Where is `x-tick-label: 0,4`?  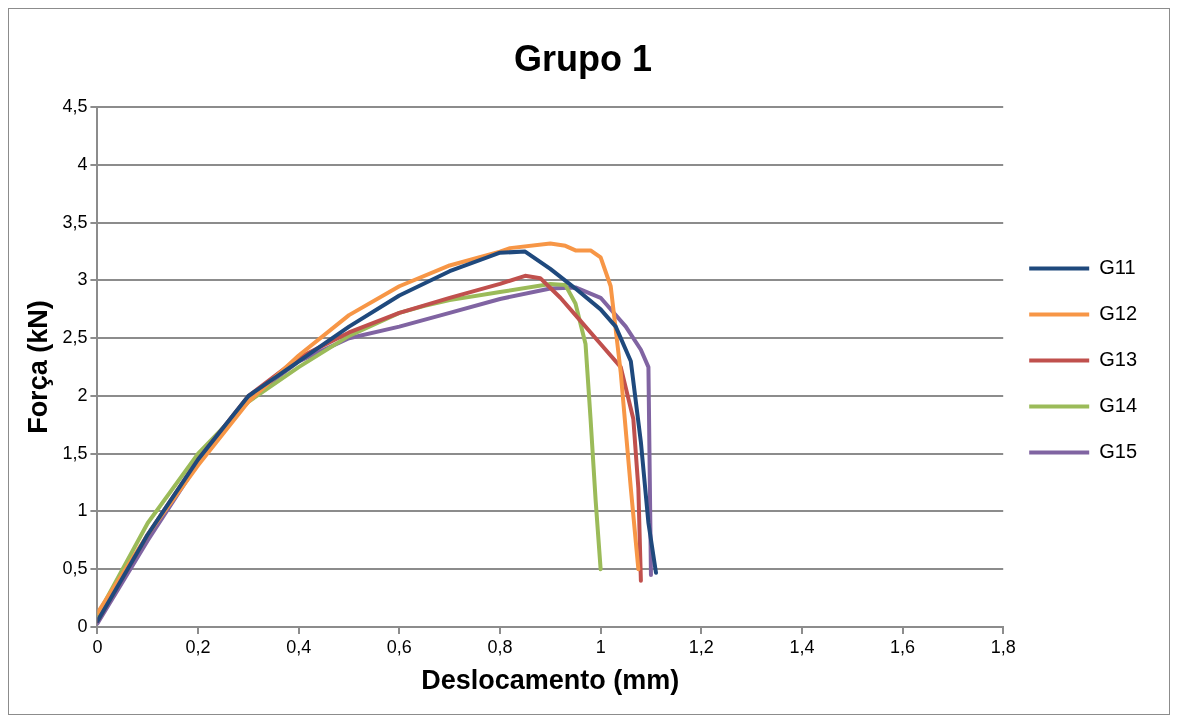 x-tick-label: 0,4 is located at coordinates (299, 646).